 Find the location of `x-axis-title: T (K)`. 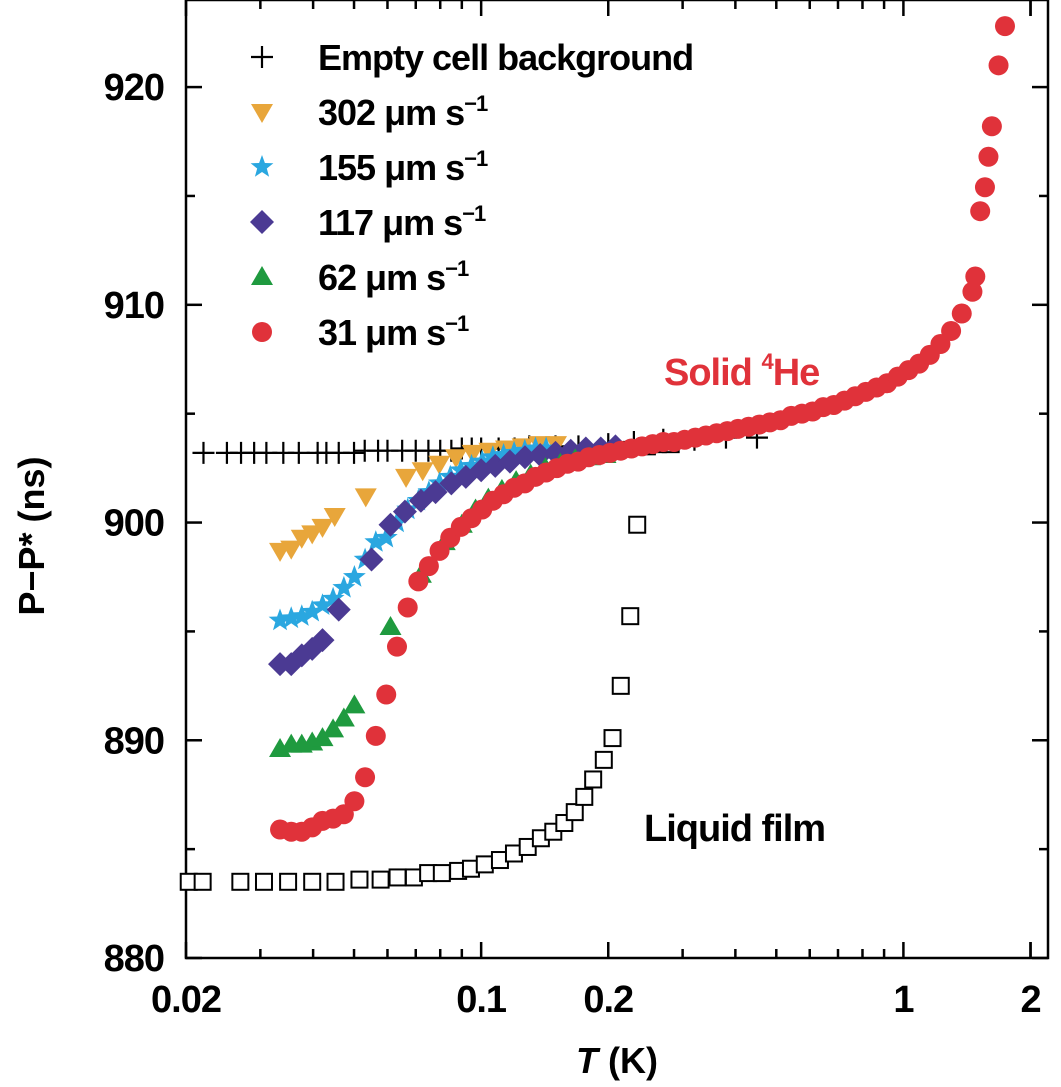

x-axis-title: T (K) is located at coordinates (617, 1060).